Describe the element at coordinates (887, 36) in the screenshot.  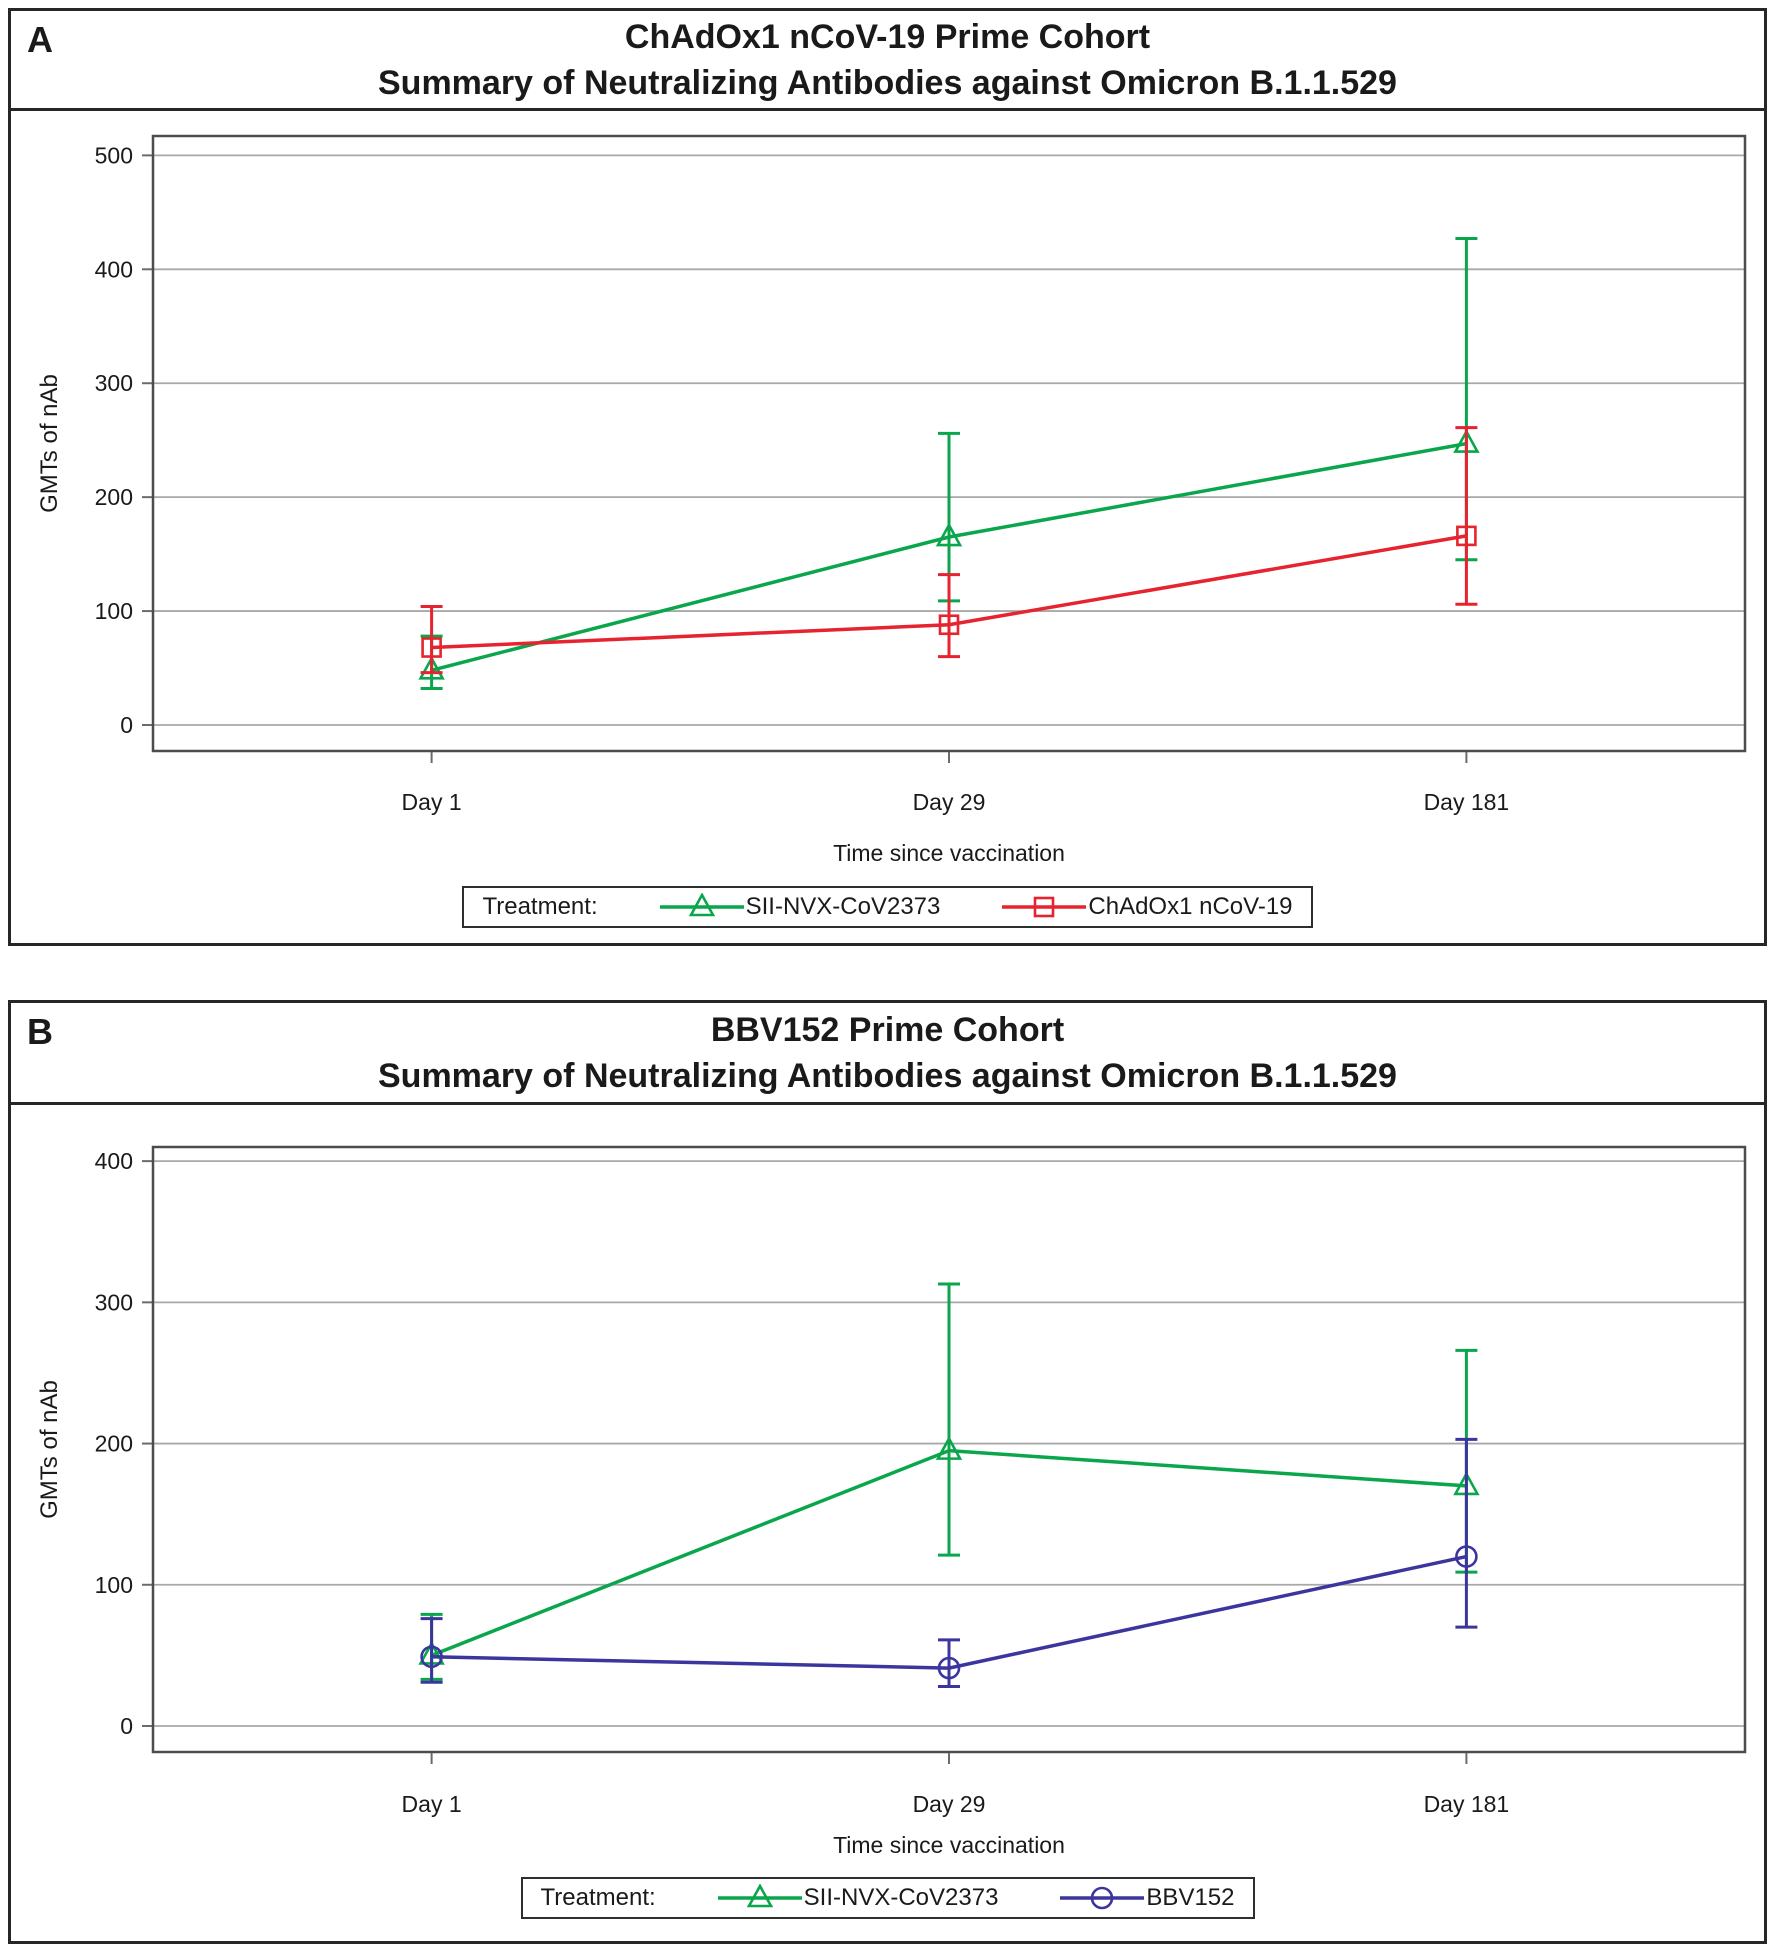
I see `panel-a-title: ChAdOx1 nCoV-19 Prime Cohort` at that location.